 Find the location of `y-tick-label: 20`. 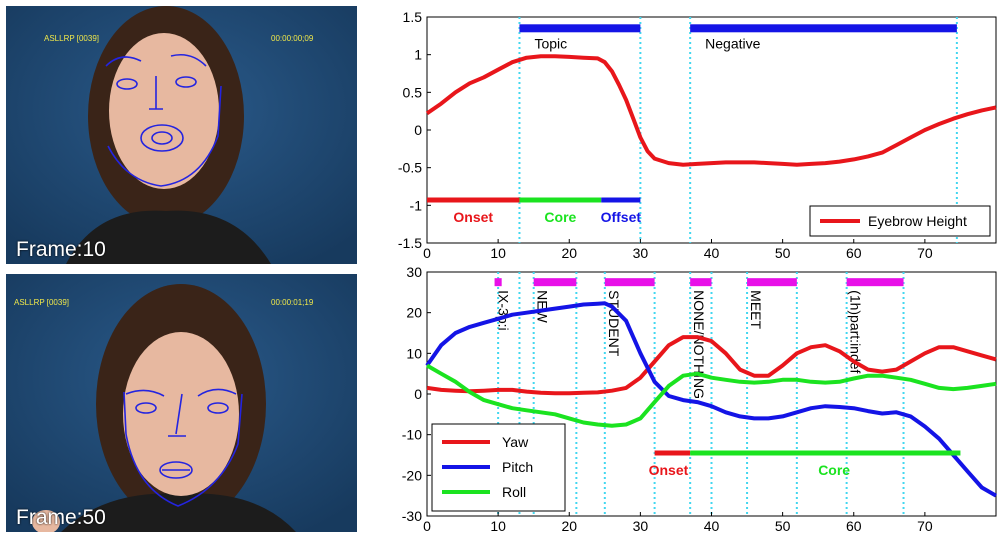

y-tick-label: 20 is located at coordinates (414, 313).